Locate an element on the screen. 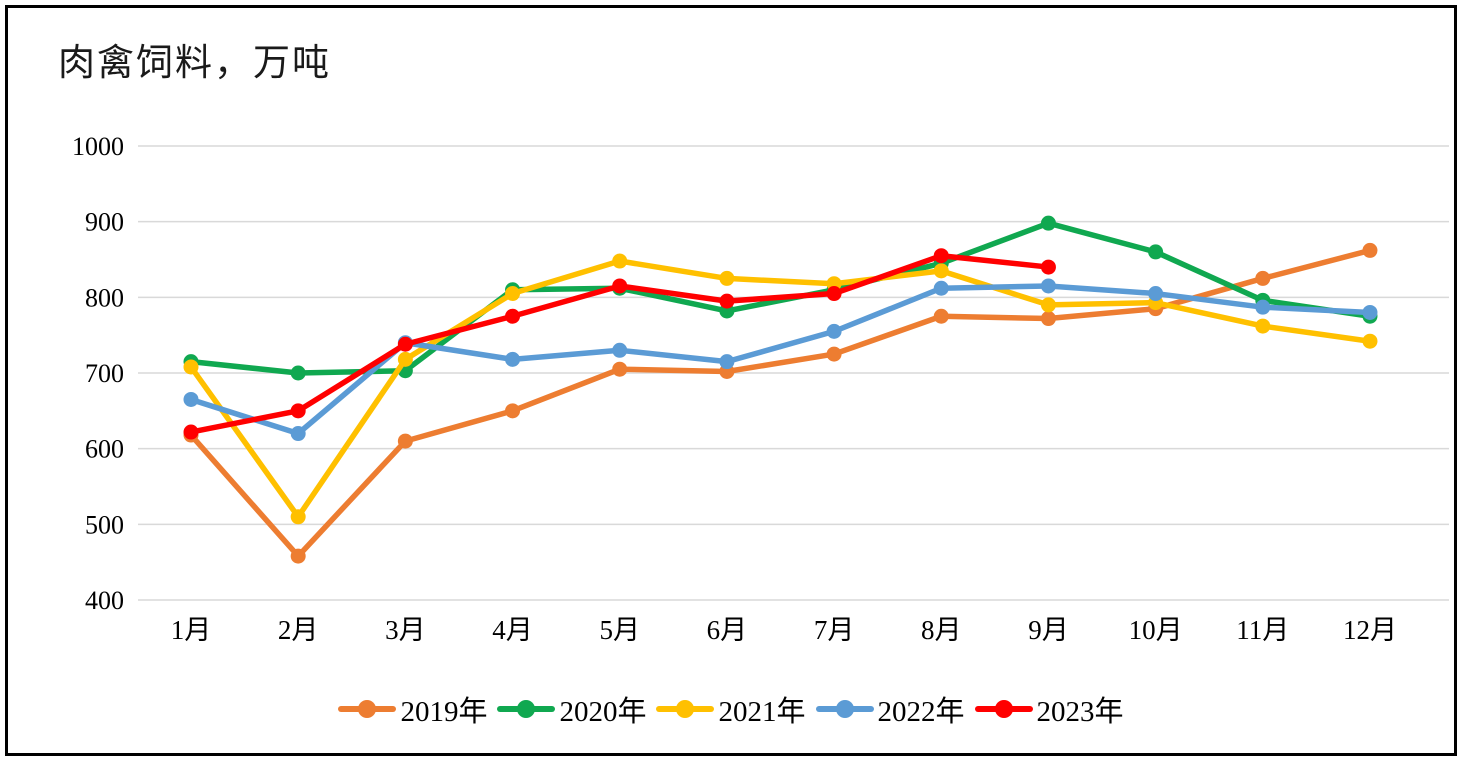 This screenshot has width=1467, height=774. legend-label-2023: 2023年 is located at coordinates (1080, 712).